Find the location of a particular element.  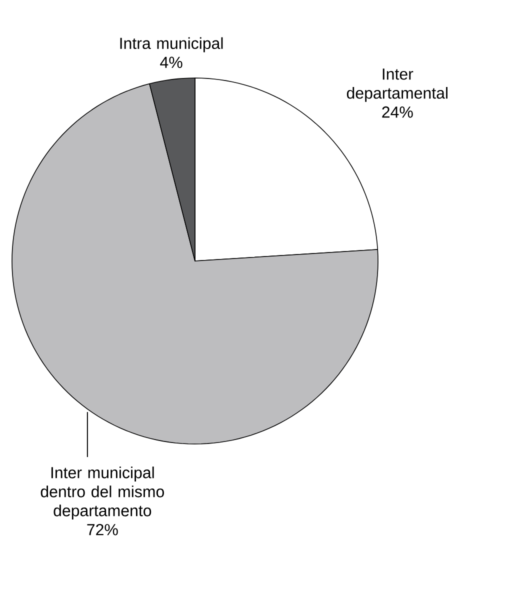

slice-label: Inter departamental is located at coordinates (397, 85).